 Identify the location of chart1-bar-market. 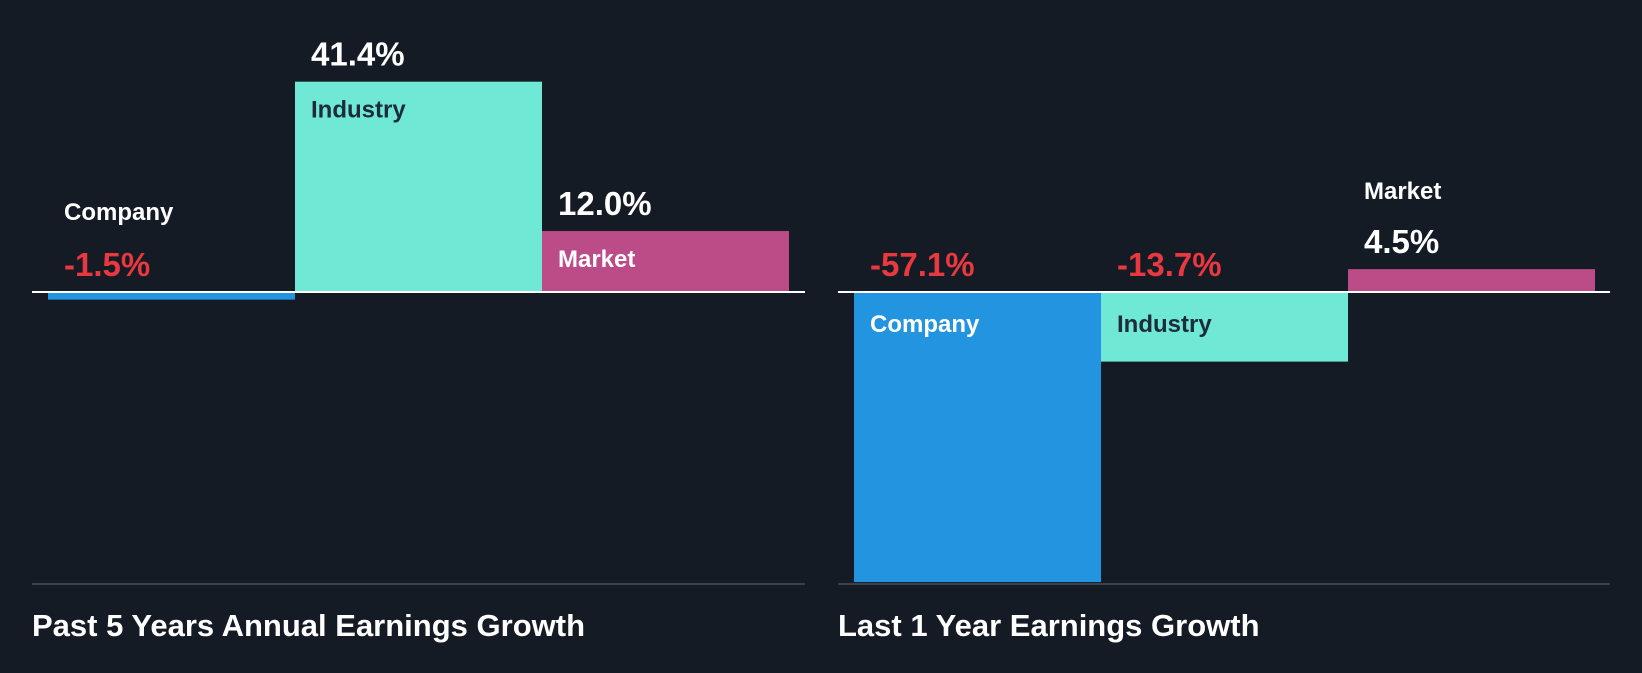
(665, 261).